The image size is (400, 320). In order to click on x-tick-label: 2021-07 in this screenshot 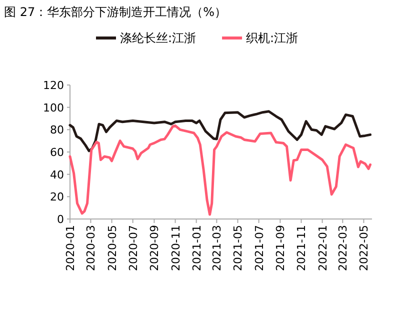, I will do `click(259, 248)`.